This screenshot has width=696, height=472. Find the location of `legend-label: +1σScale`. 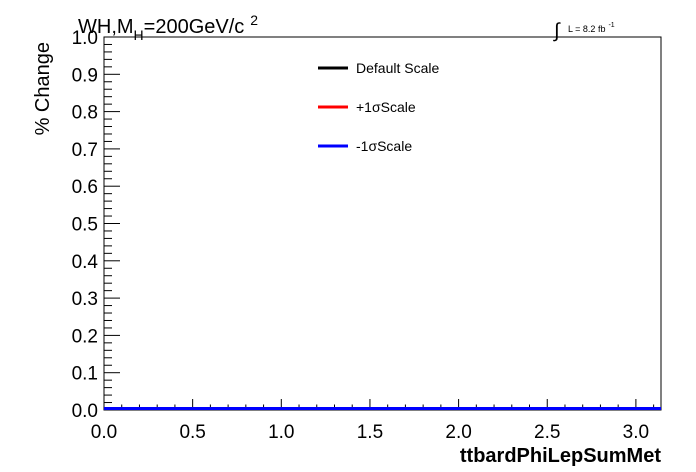

legend-label: +1σScale is located at coordinates (386, 107).